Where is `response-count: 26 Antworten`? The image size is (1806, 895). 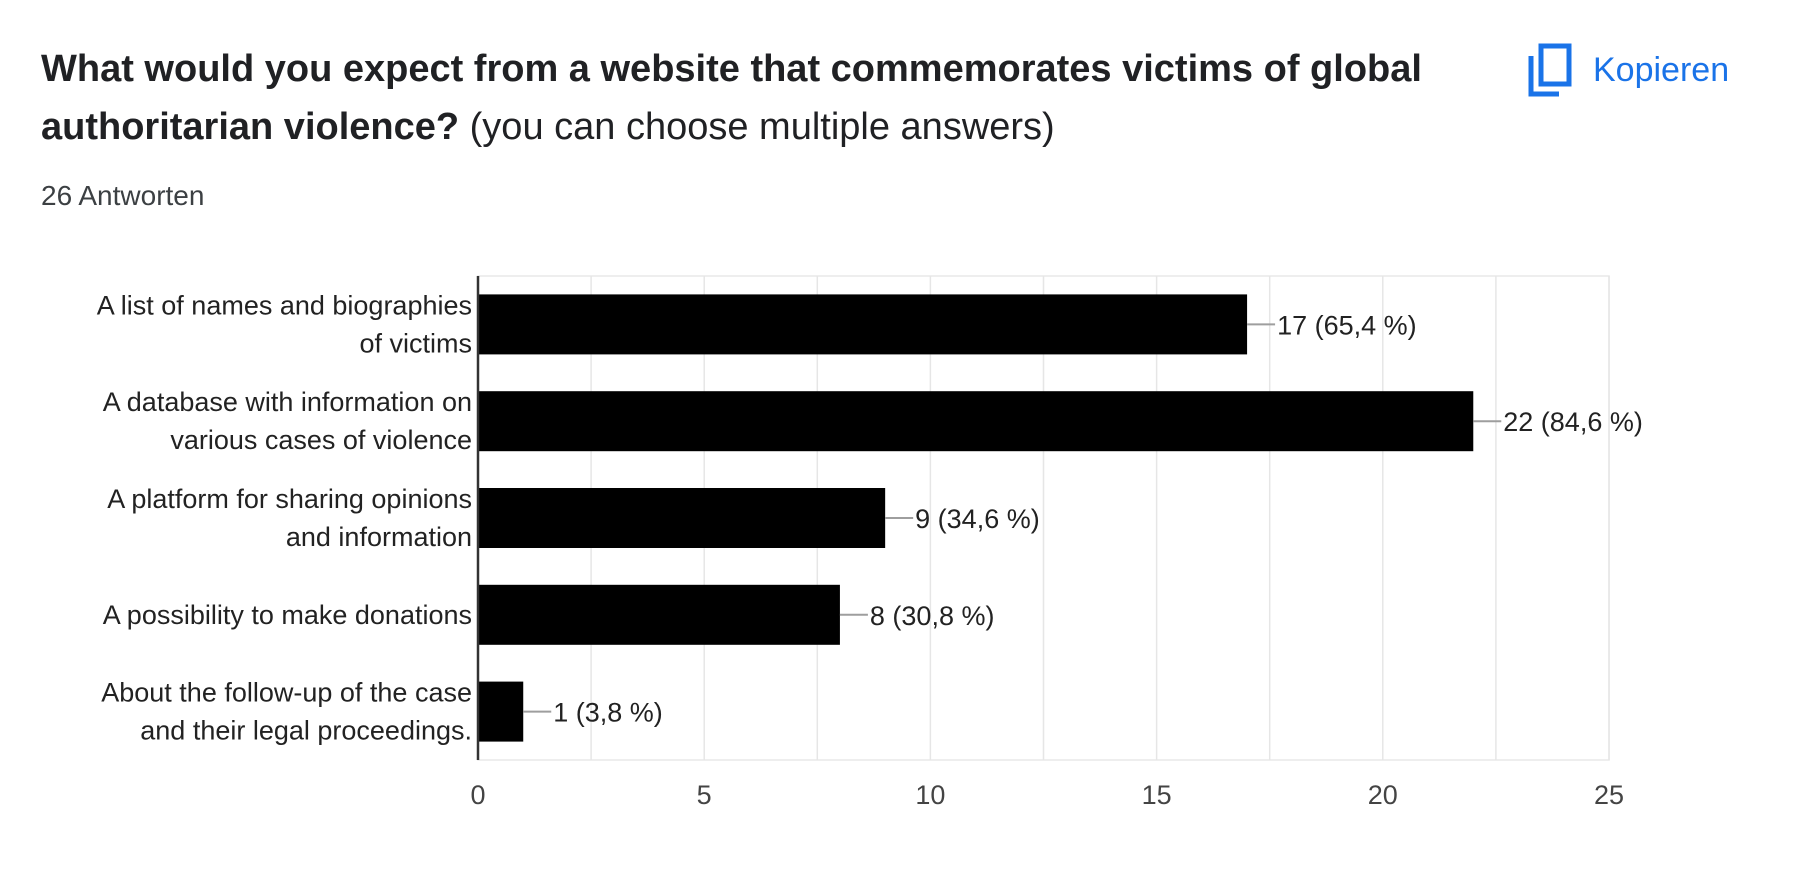 response-count: 26 Antworten is located at coordinates (123, 195).